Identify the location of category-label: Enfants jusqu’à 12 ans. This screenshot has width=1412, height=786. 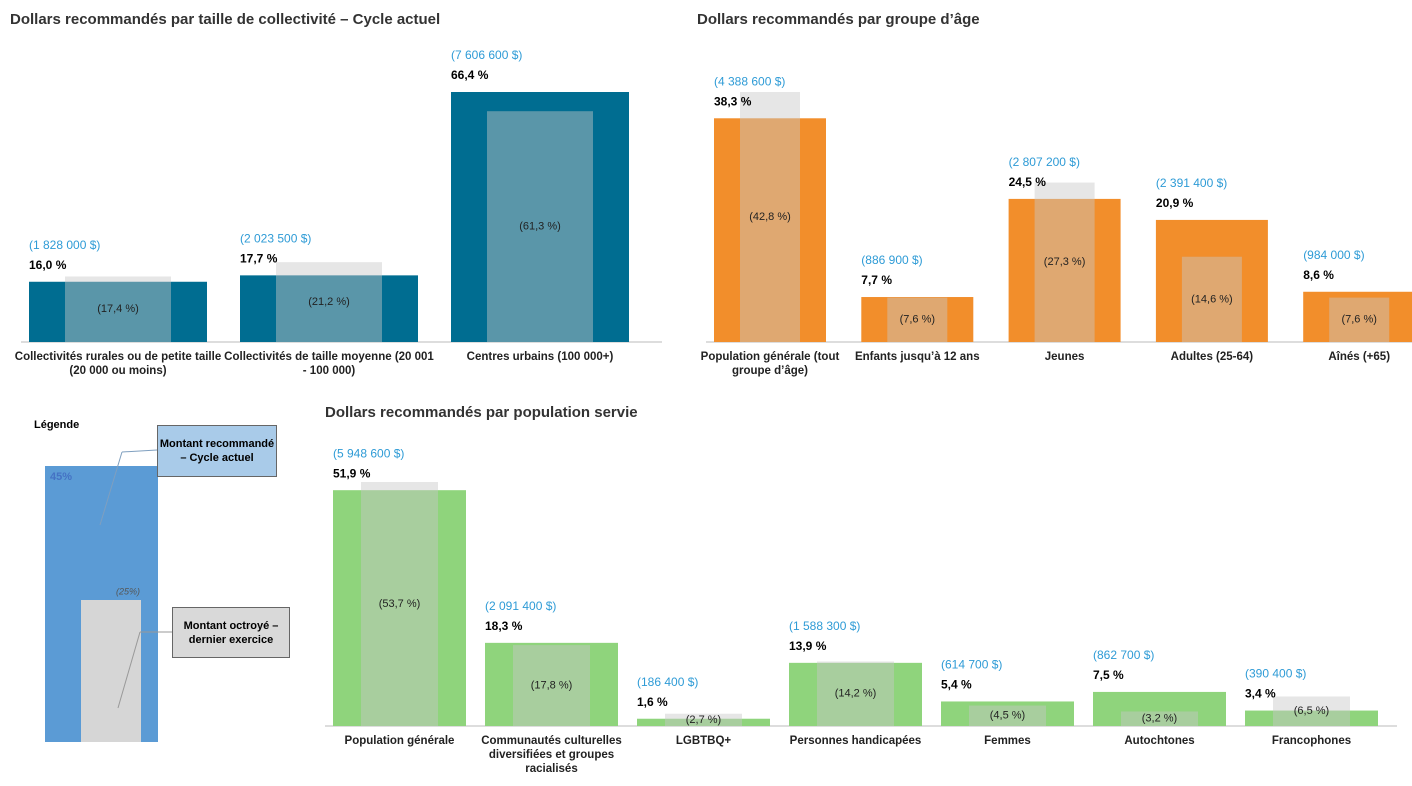
(917, 357).